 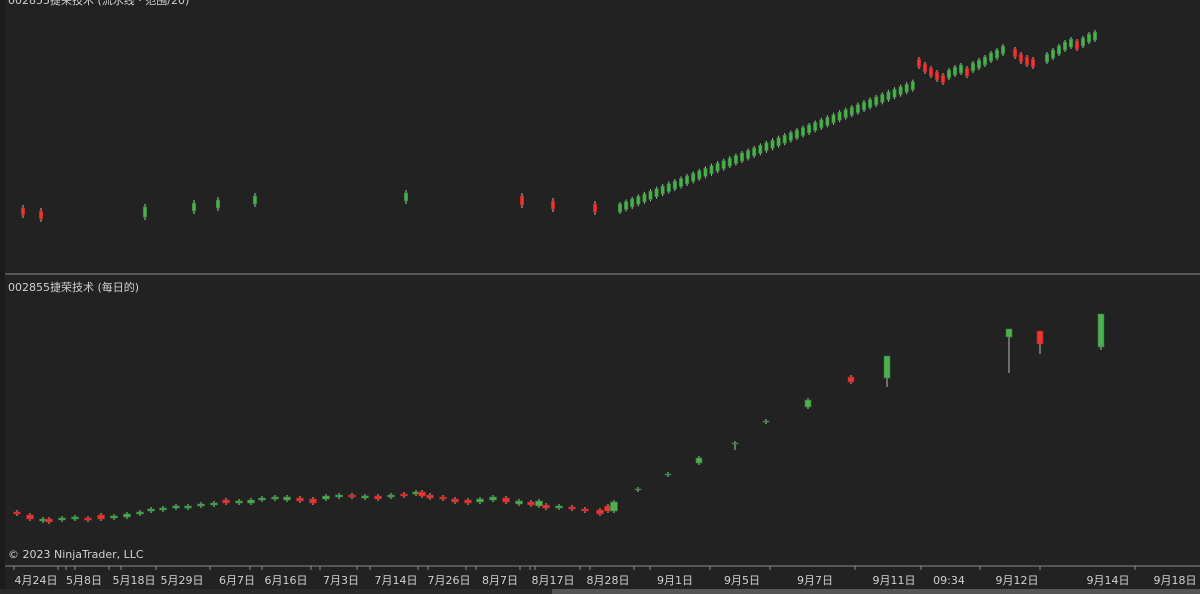 What do you see at coordinates (396, 580) in the screenshot?
I see `axis-tick-label: 7月14日` at bounding box center [396, 580].